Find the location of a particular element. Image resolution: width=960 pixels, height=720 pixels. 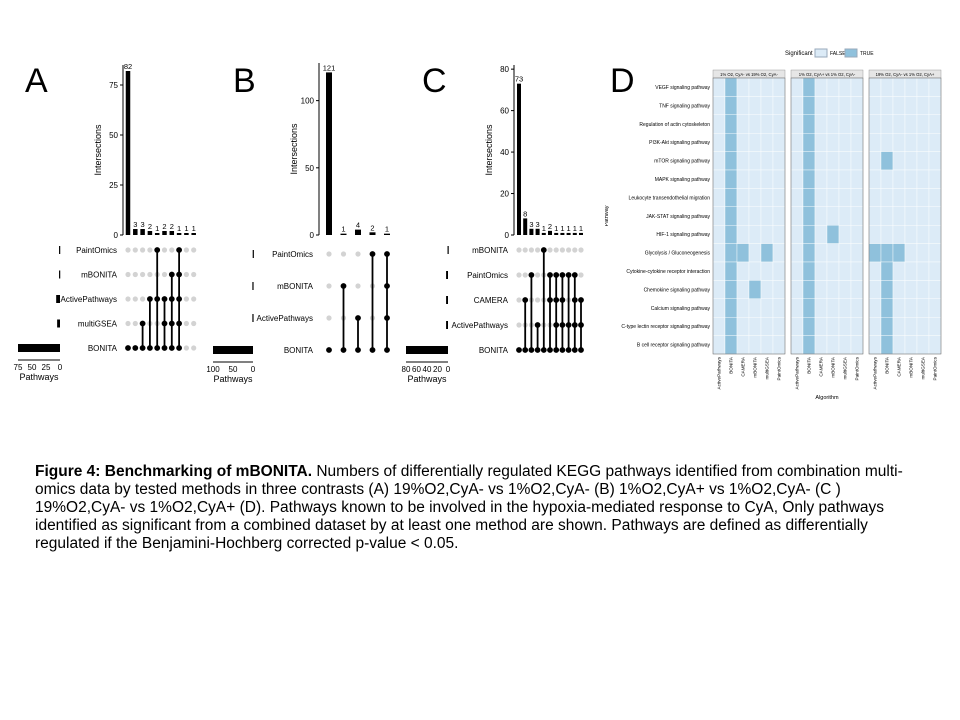

bar-value-label: 121 is located at coordinates (329, 67).